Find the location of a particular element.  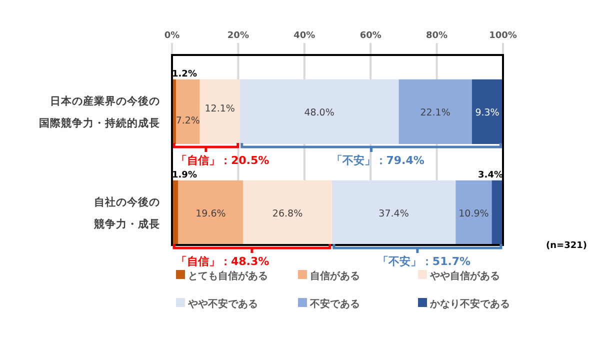

x-tick-label: 60% is located at coordinates (371, 36).